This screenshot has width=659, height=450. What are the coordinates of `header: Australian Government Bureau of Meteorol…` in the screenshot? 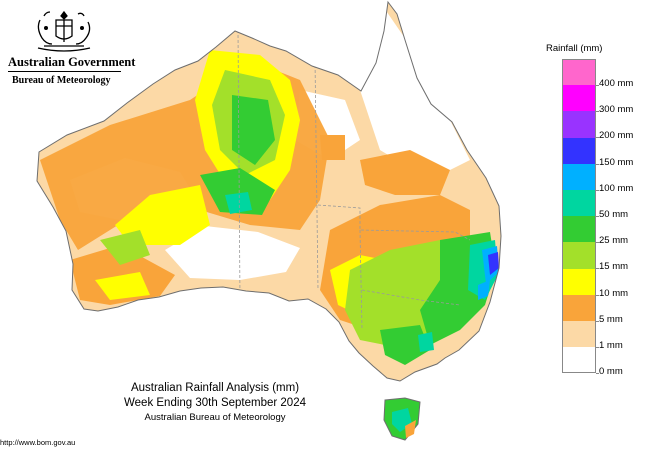 It's located at (67, 47).